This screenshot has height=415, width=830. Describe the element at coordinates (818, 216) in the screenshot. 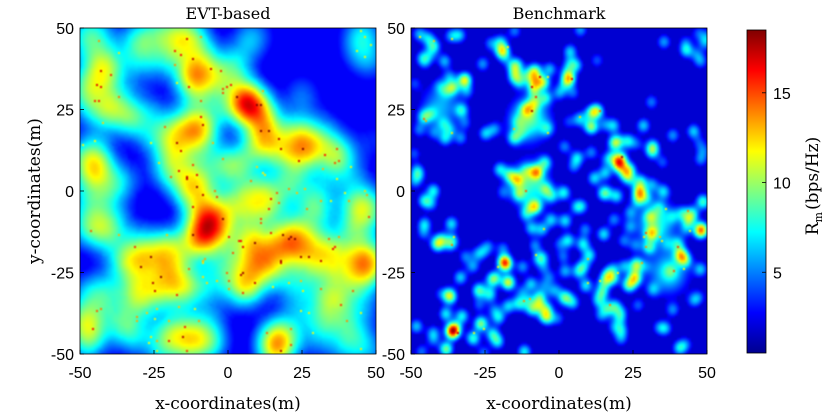

I see `colorbar-label-sub: m` at that location.